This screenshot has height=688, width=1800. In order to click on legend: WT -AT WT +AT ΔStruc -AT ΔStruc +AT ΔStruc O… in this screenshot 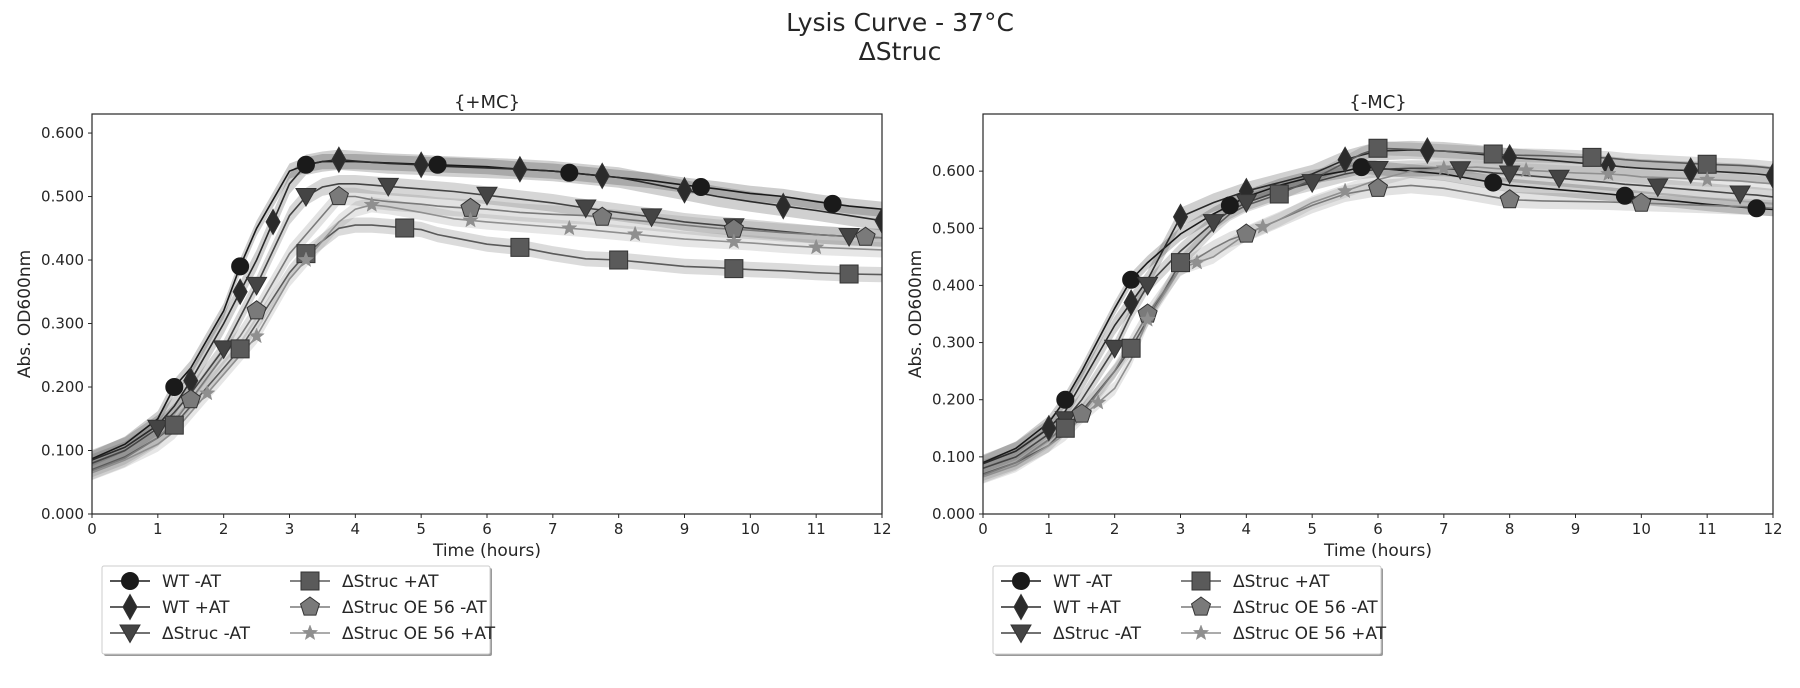, I will do `click(1189, 610)`.